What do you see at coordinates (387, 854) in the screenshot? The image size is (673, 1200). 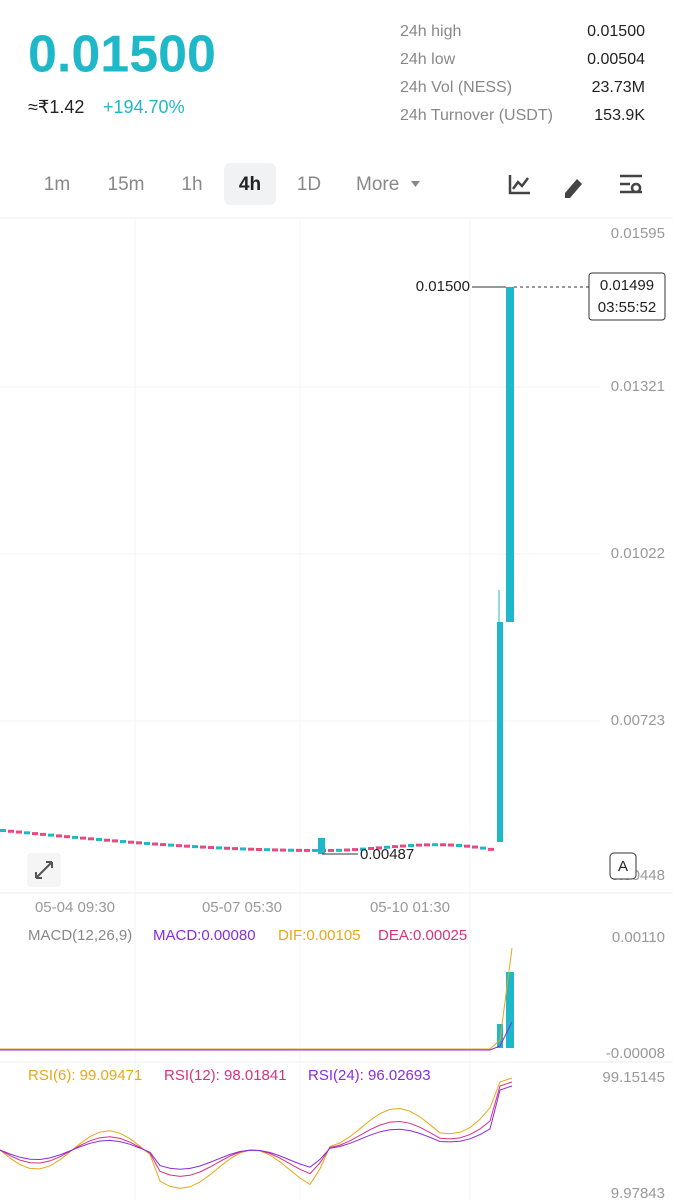 I see `low-label: 0.00487` at bounding box center [387, 854].